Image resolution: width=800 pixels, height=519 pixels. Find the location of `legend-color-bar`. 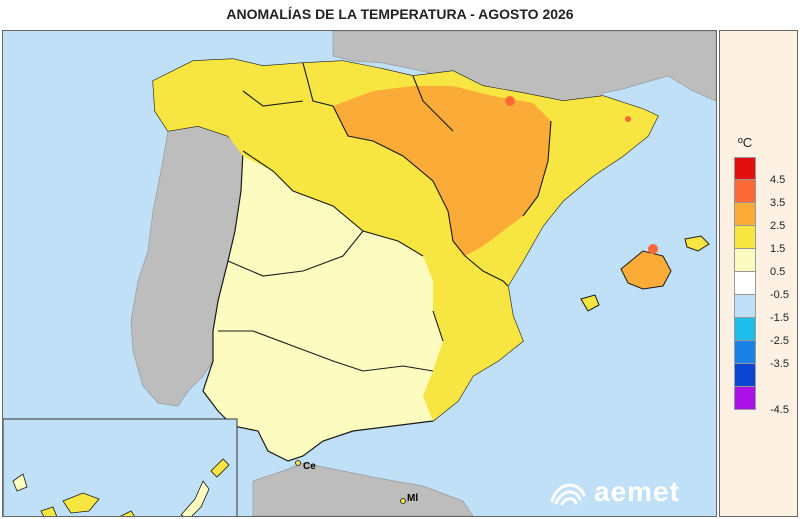

legend-color-bar is located at coordinates (745, 283).